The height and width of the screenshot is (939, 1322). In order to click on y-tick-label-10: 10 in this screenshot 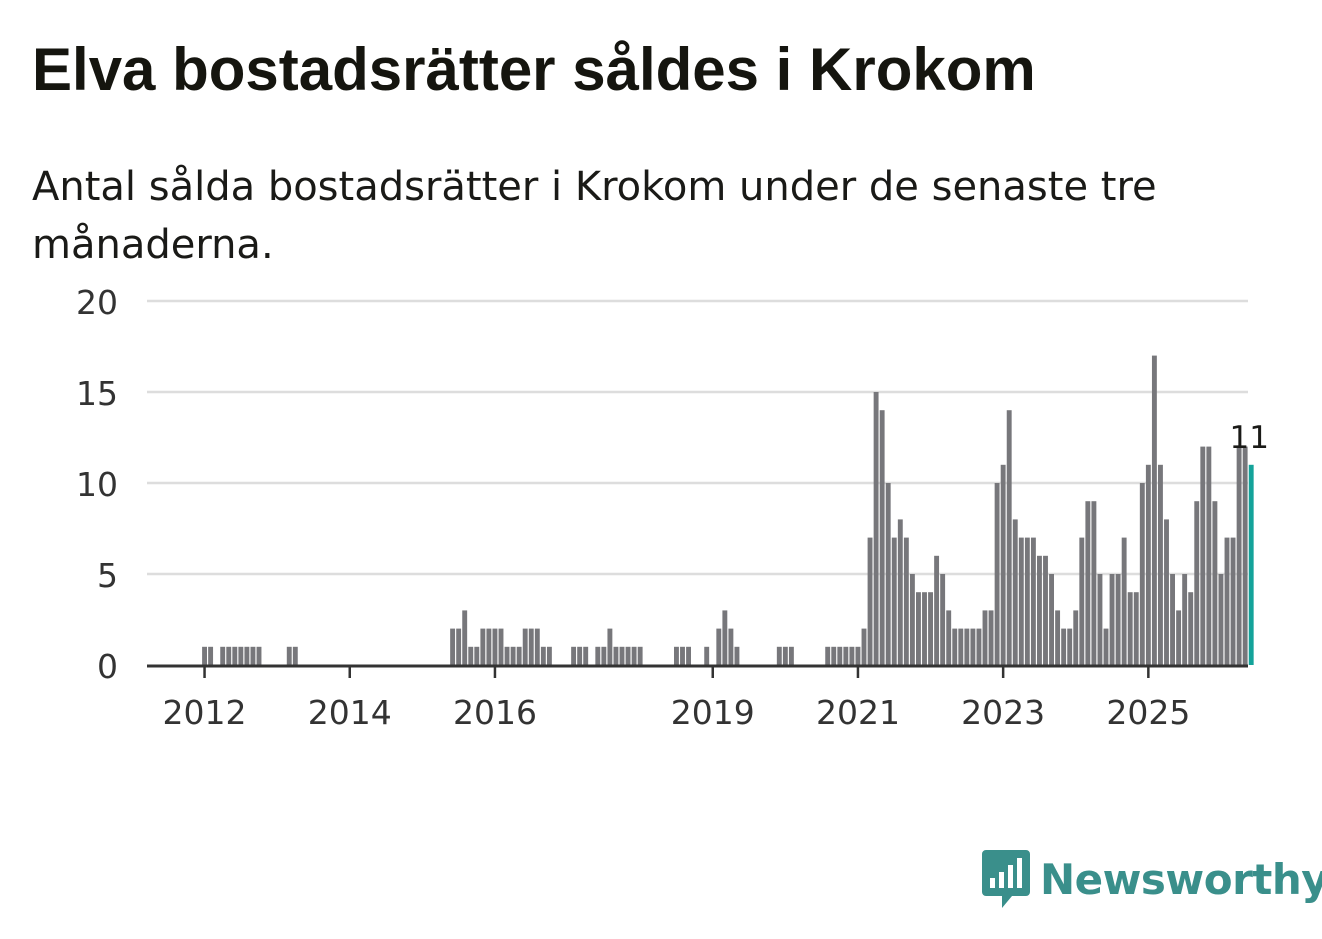, I will do `click(97, 484)`.